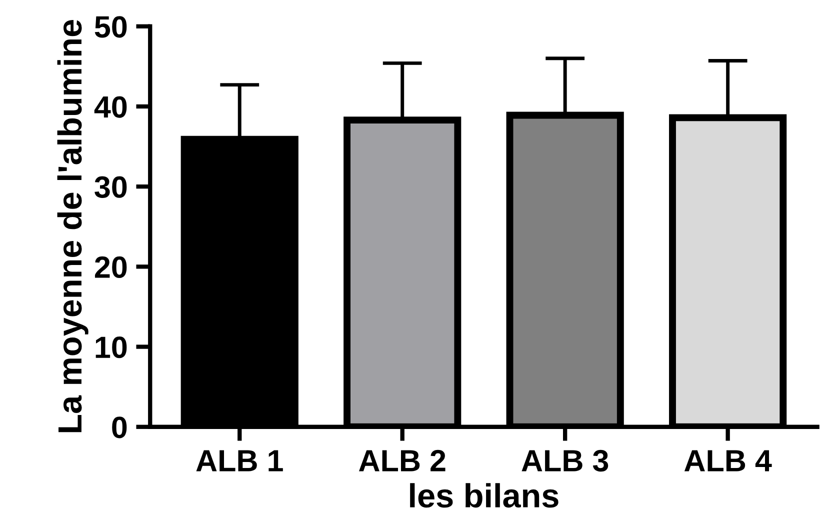 The width and height of the screenshot is (834, 527). Describe the element at coordinates (110, 267) in the screenshot. I see `y-tick-label: 20` at that location.